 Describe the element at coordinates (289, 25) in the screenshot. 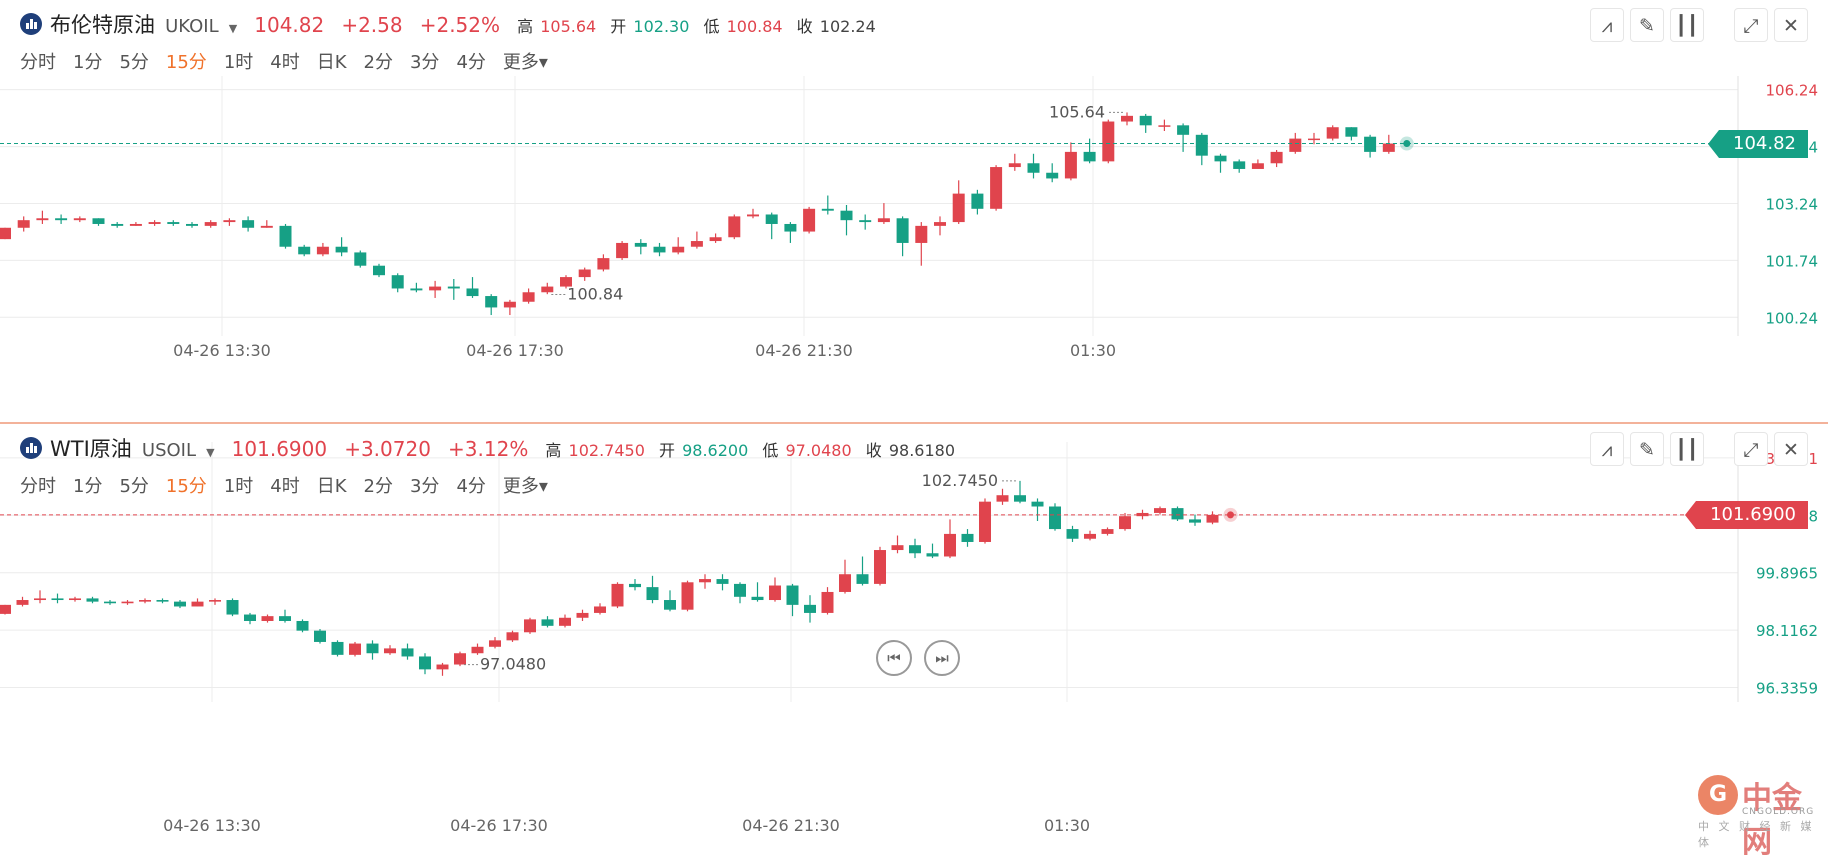

I see `last-price: 104.82` at that location.